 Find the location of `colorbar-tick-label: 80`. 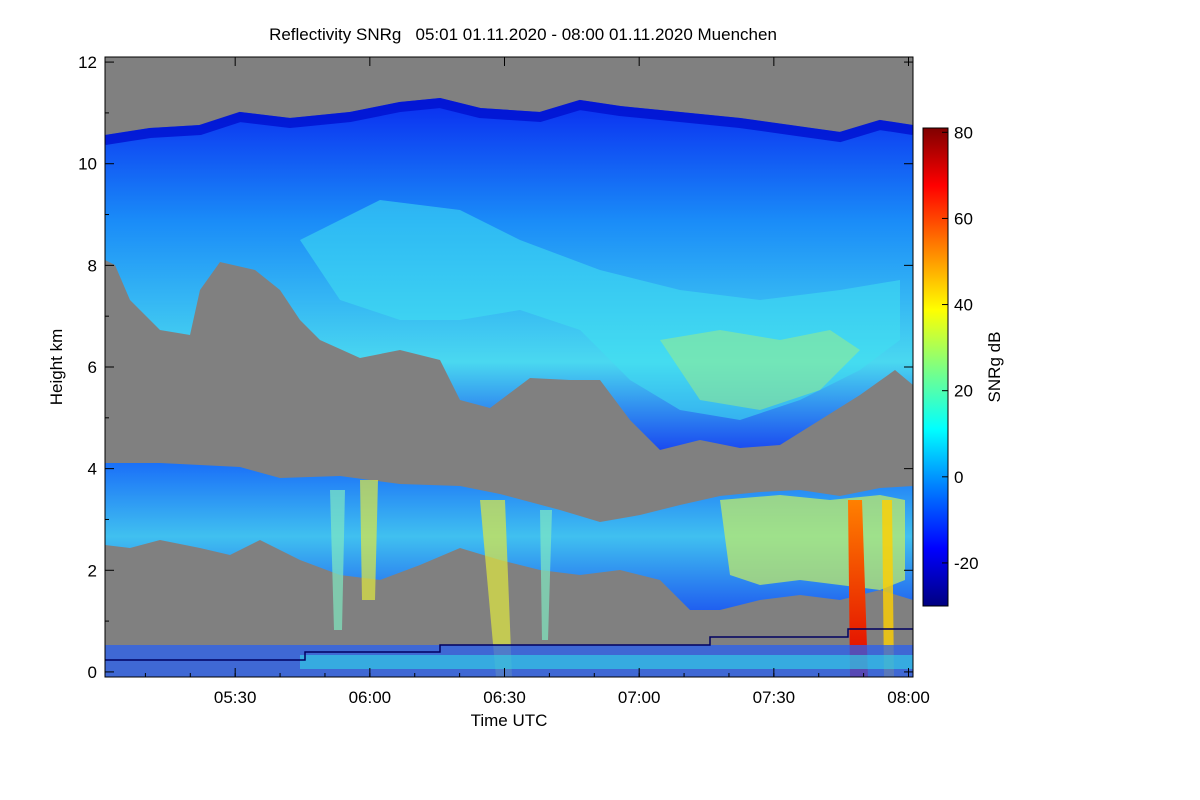

colorbar-tick-label: 80 is located at coordinates (963, 132).